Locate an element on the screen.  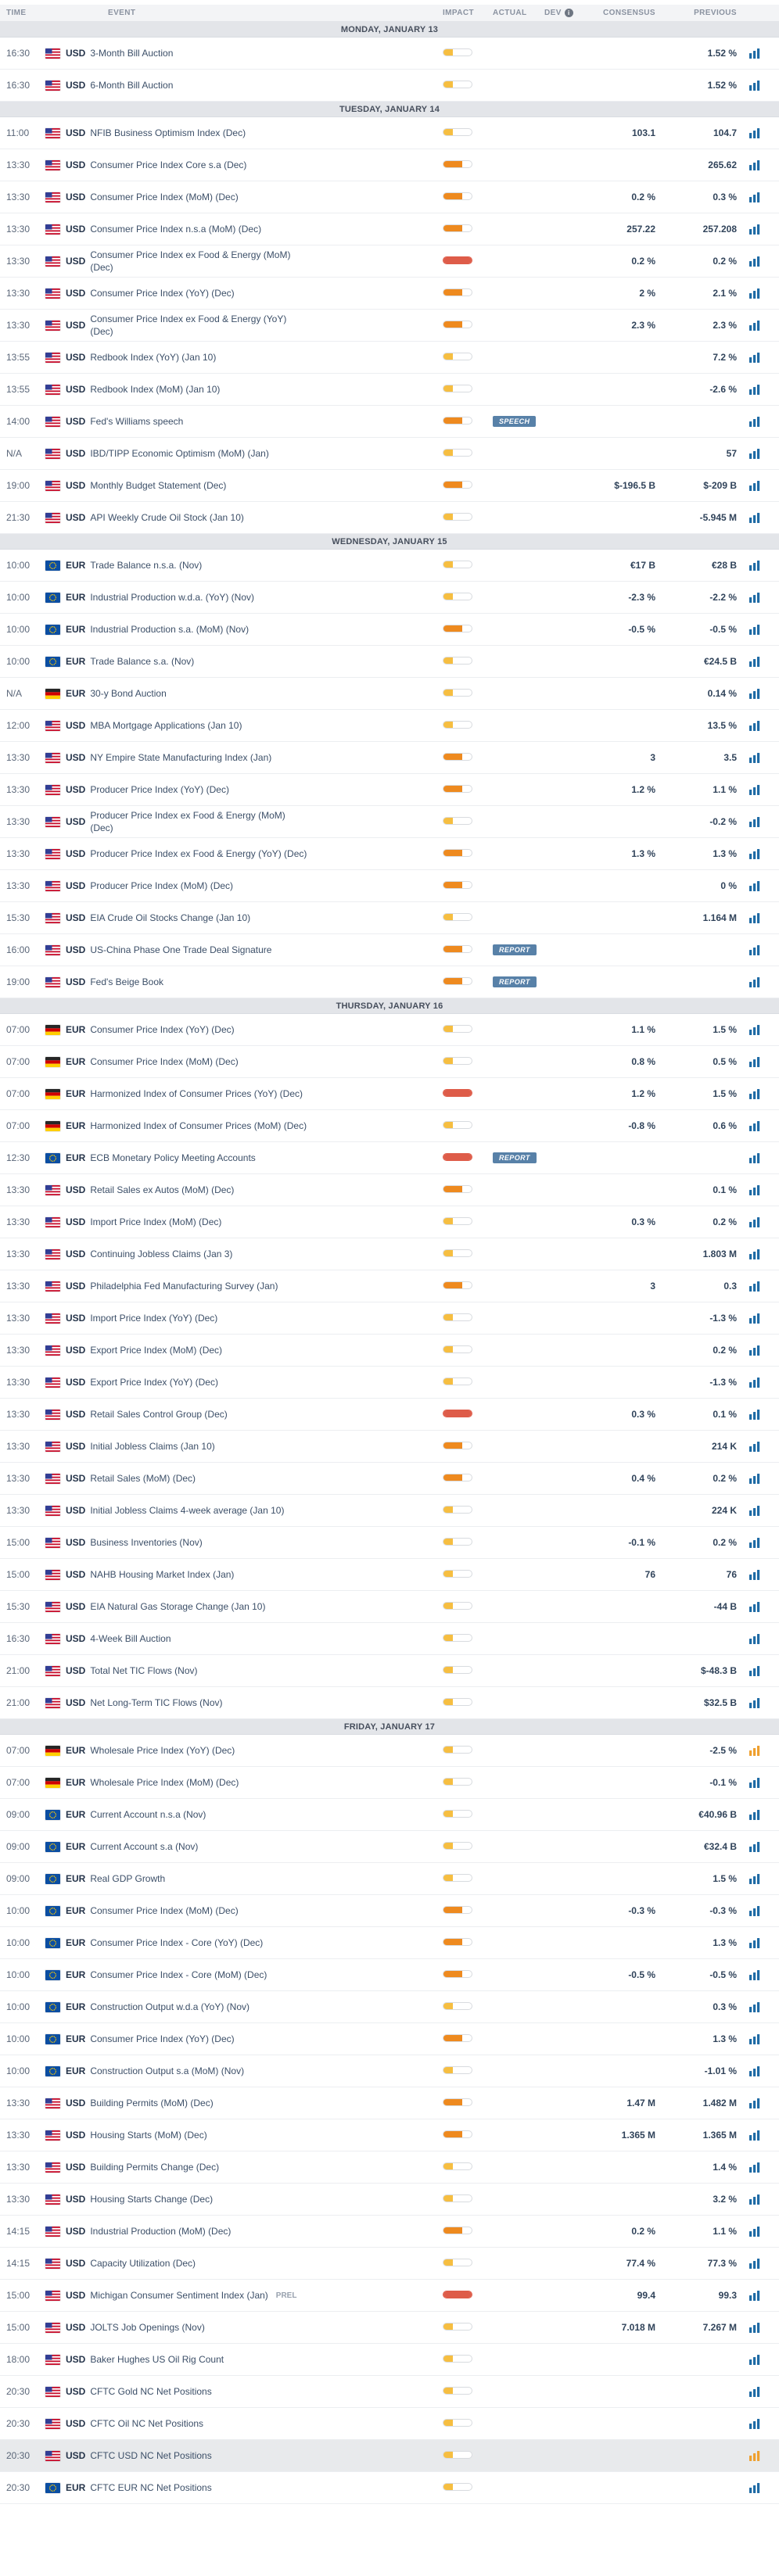
event-row: 15:30 is located at coordinates (389, 918).